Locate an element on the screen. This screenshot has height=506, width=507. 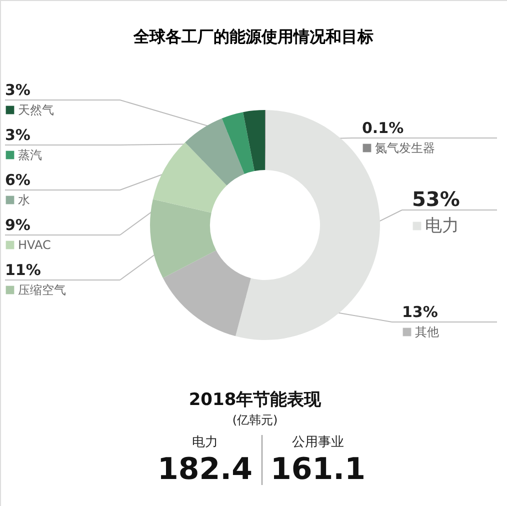
legend-label: 天然气 is located at coordinates (36, 110).